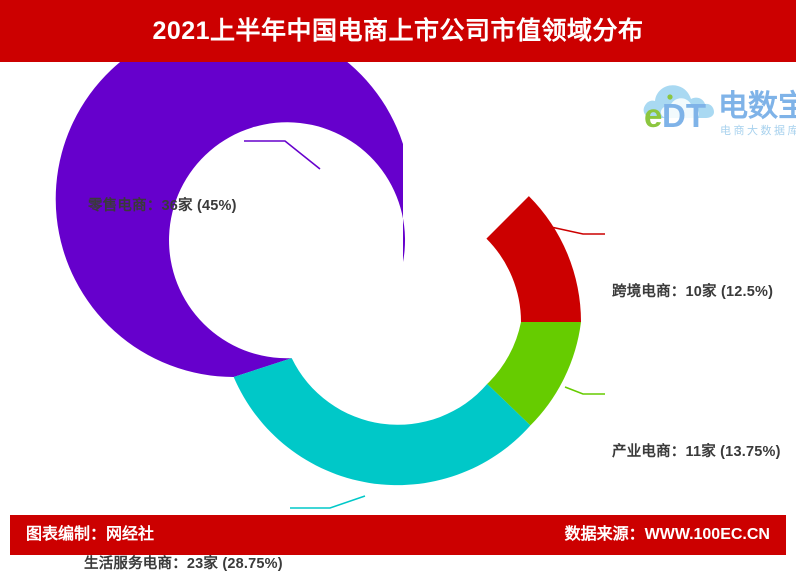 The width and height of the screenshot is (796, 573). What do you see at coordinates (670, 97) in the screenshot?
I see `logo-dot` at bounding box center [670, 97].